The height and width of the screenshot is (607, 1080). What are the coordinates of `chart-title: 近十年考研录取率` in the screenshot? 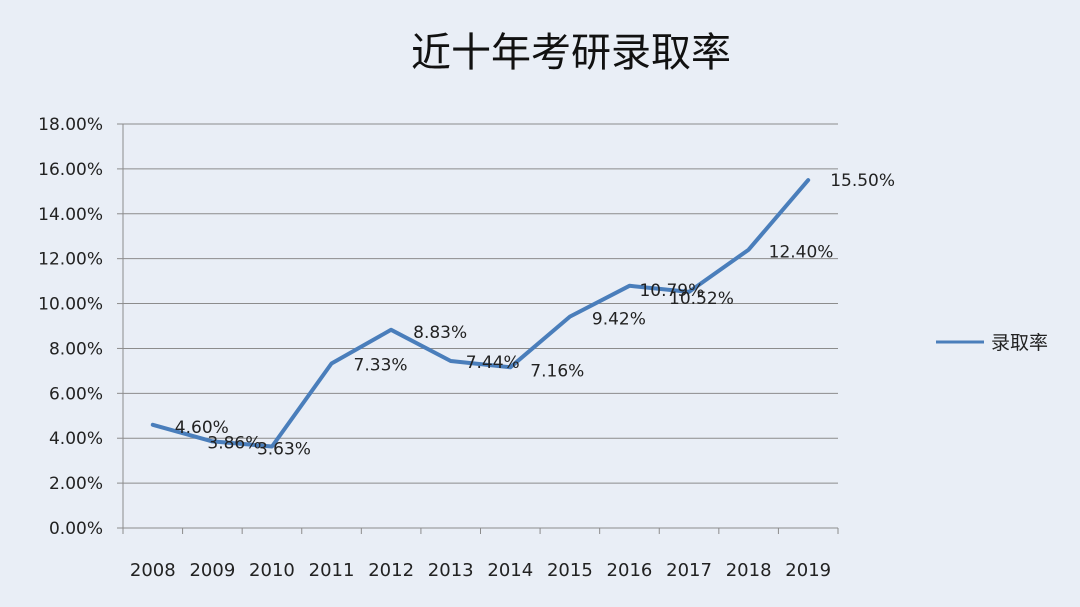 It's located at (571, 53).